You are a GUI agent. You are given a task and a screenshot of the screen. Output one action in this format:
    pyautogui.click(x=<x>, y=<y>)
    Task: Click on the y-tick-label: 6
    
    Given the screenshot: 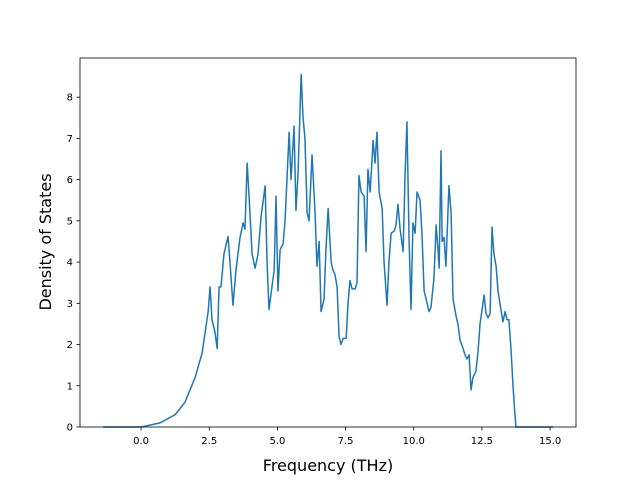 What is the action you would take?
    pyautogui.click(x=70, y=180)
    